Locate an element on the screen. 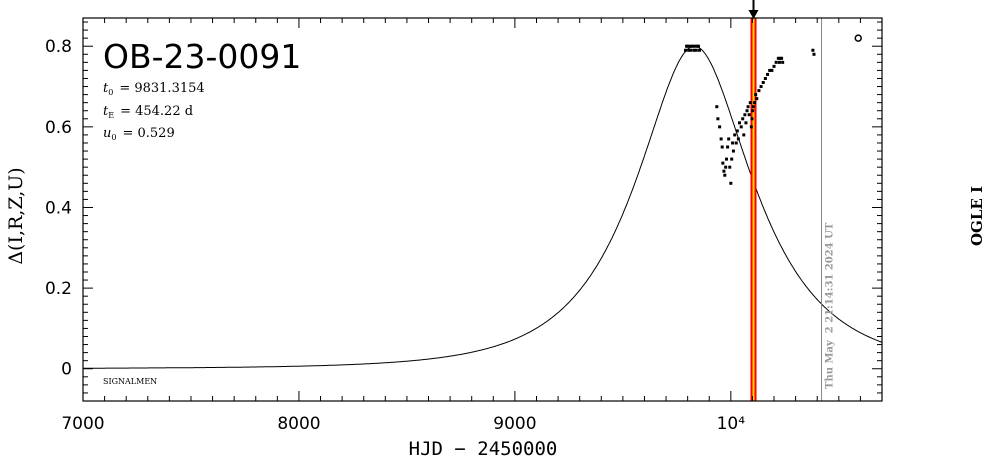 Image resolution: width=986 pixels, height=459 pixels. param-u0-name: u is located at coordinates (107, 133).